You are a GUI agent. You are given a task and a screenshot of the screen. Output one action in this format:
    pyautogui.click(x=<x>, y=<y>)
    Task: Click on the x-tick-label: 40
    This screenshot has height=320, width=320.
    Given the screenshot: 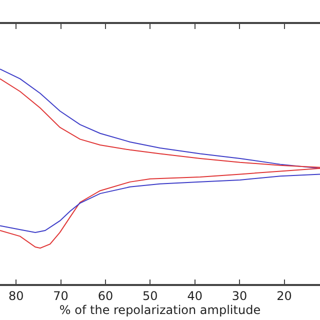 What is the action you would take?
    pyautogui.click(x=194, y=296)
    